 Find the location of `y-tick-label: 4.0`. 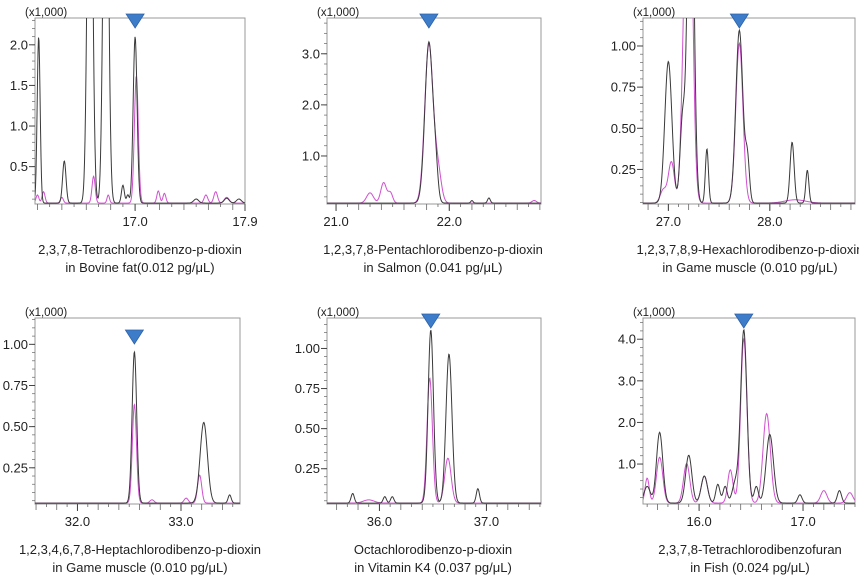

y-tick-label: 4.0 is located at coordinates (627, 339).